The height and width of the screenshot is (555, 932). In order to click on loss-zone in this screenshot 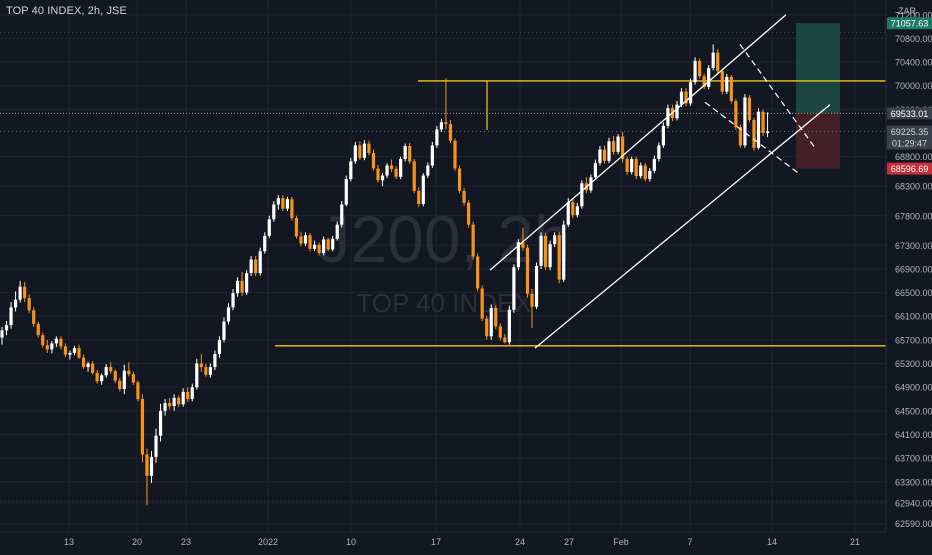, I will do `click(818, 141)`.